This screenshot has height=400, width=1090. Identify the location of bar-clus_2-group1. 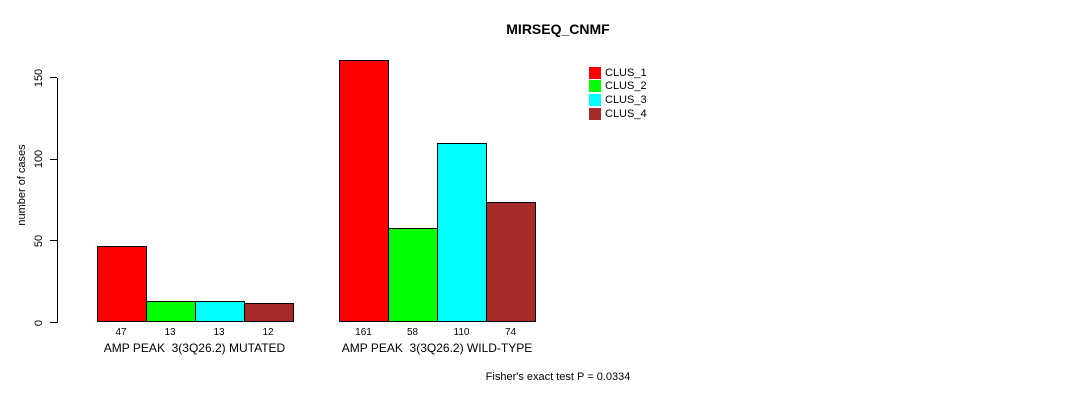
(170, 312).